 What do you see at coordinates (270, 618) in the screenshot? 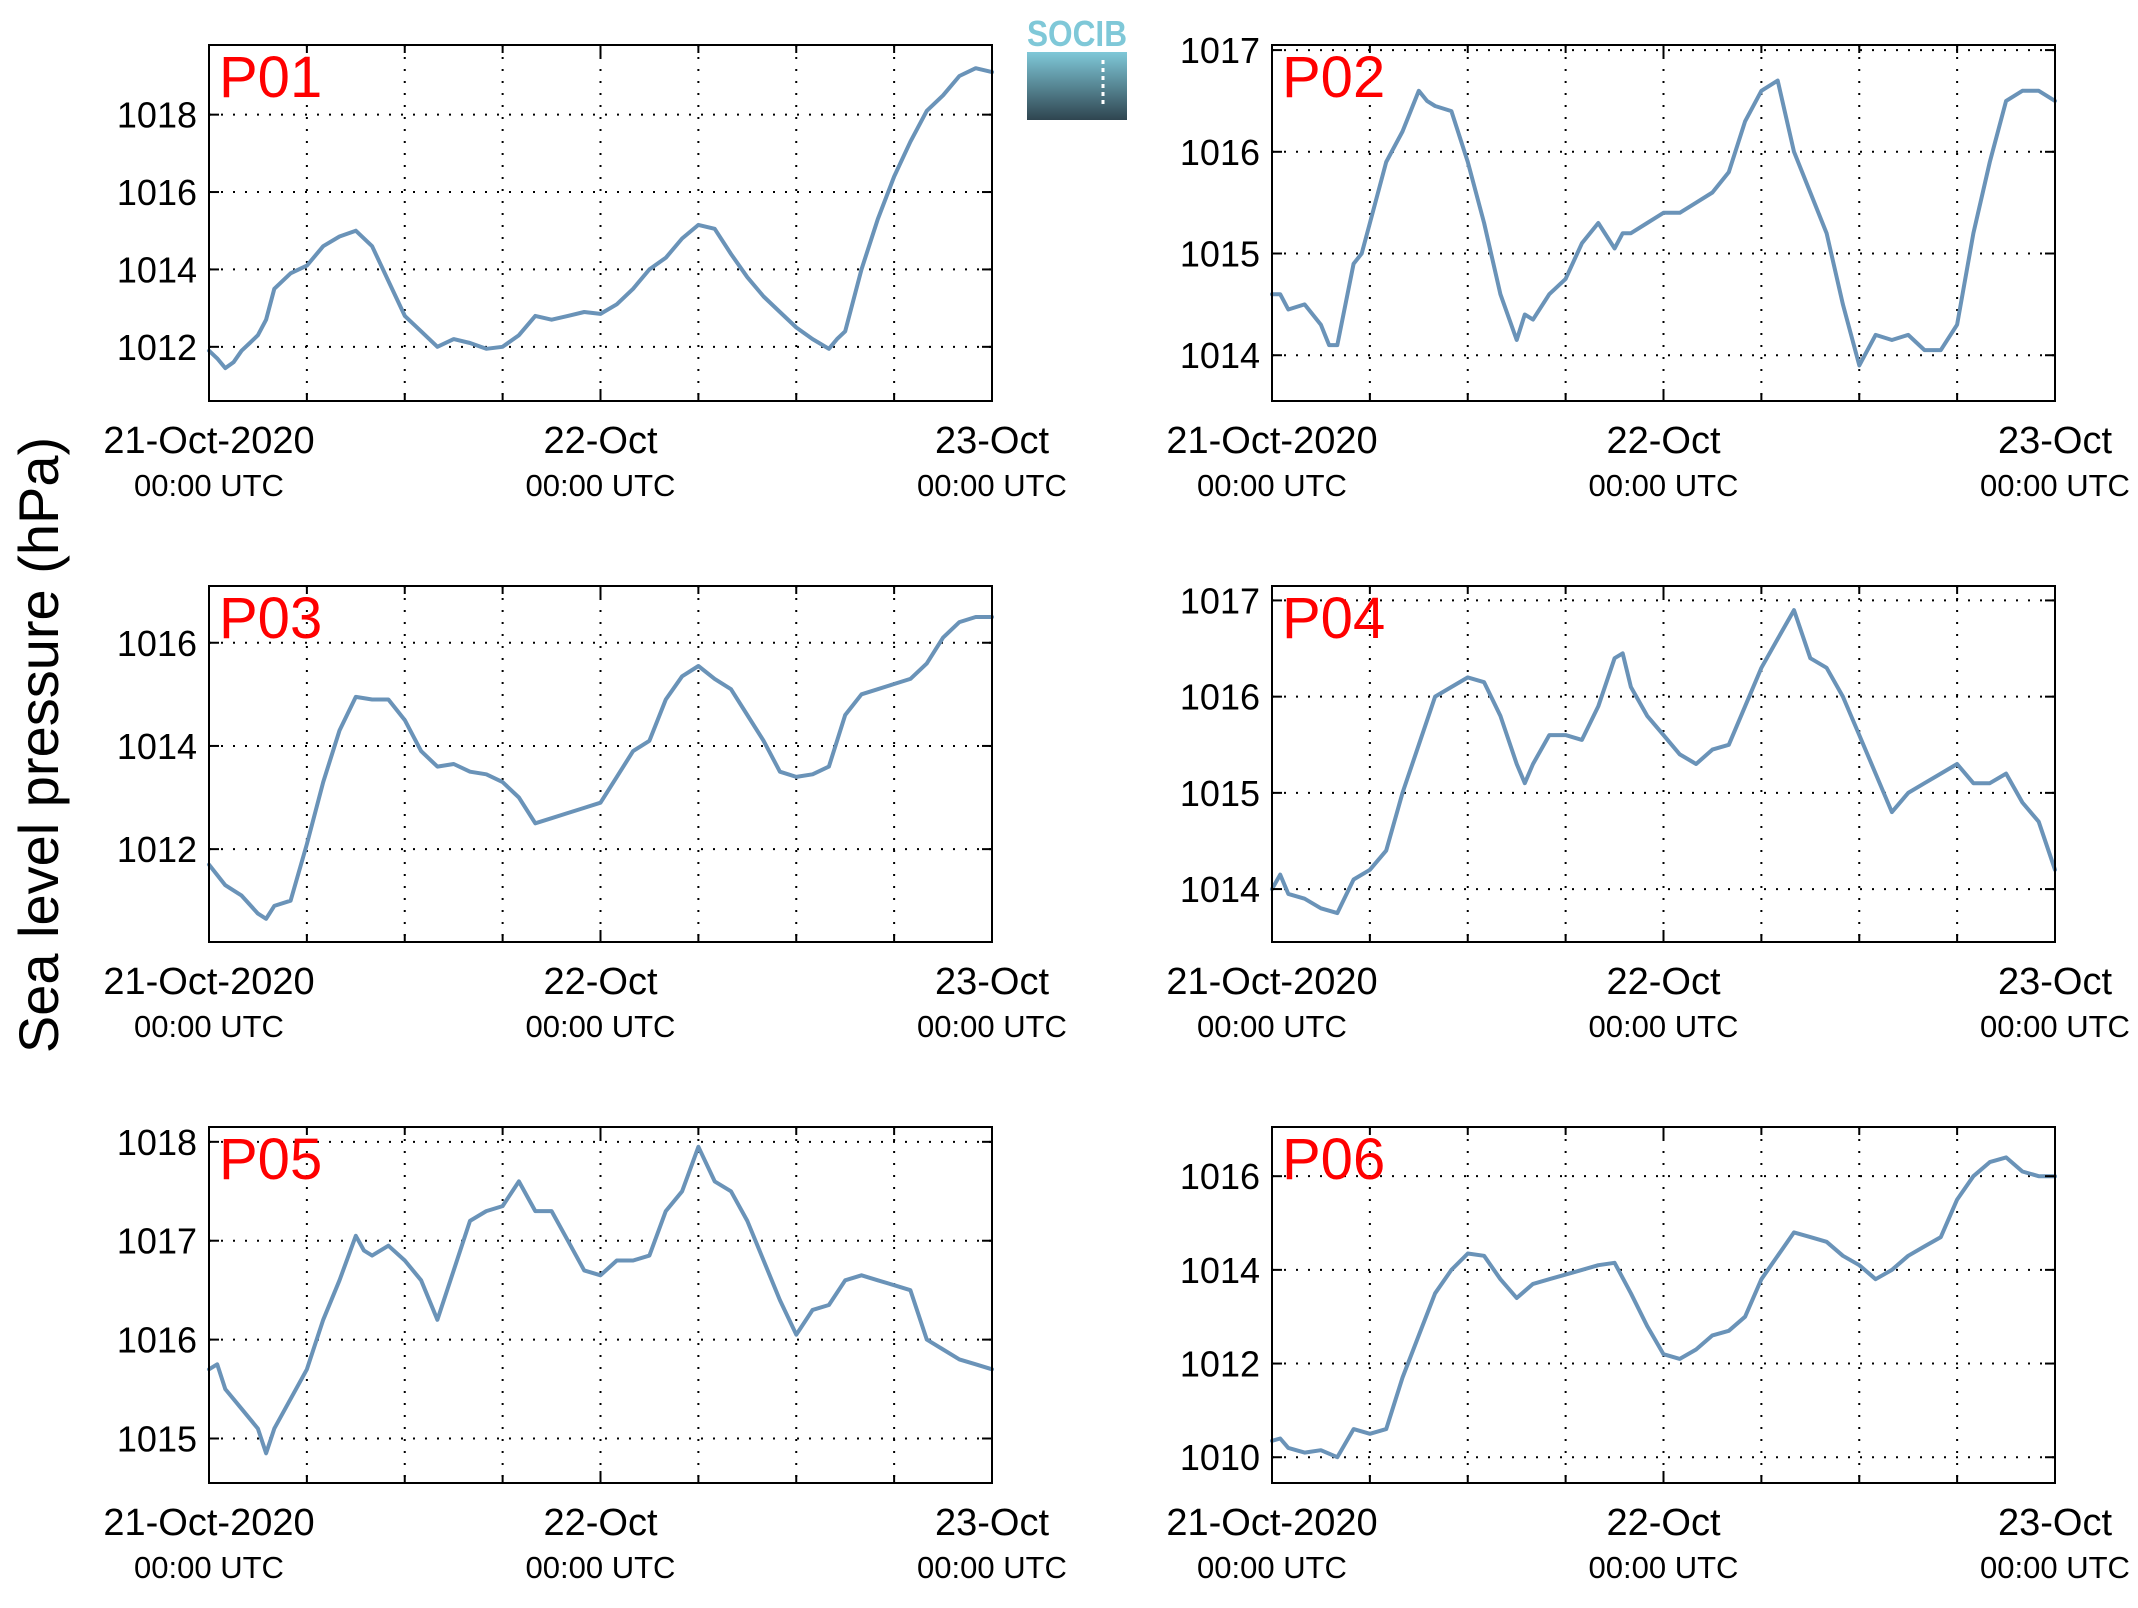
I see `panel-label: P03` at bounding box center [270, 618].